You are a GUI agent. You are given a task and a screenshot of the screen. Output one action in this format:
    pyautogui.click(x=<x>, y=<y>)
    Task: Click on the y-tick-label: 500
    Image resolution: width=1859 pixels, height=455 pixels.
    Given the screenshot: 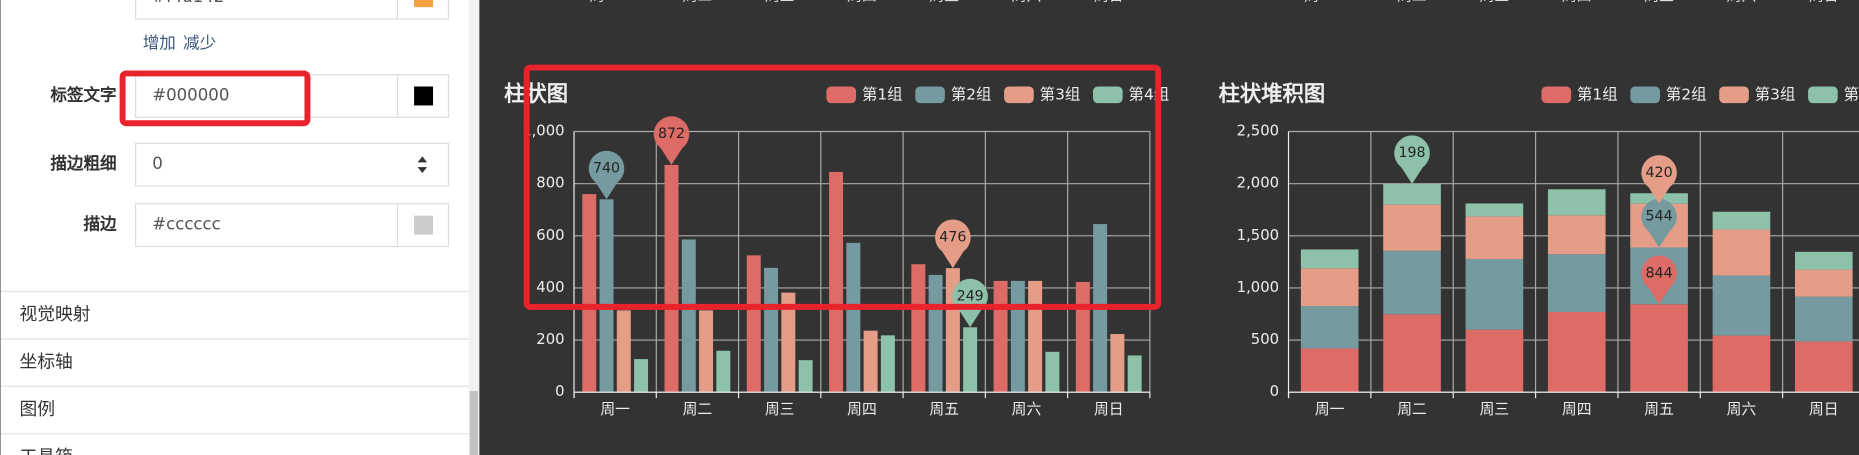 What is the action you would take?
    pyautogui.click(x=1265, y=339)
    